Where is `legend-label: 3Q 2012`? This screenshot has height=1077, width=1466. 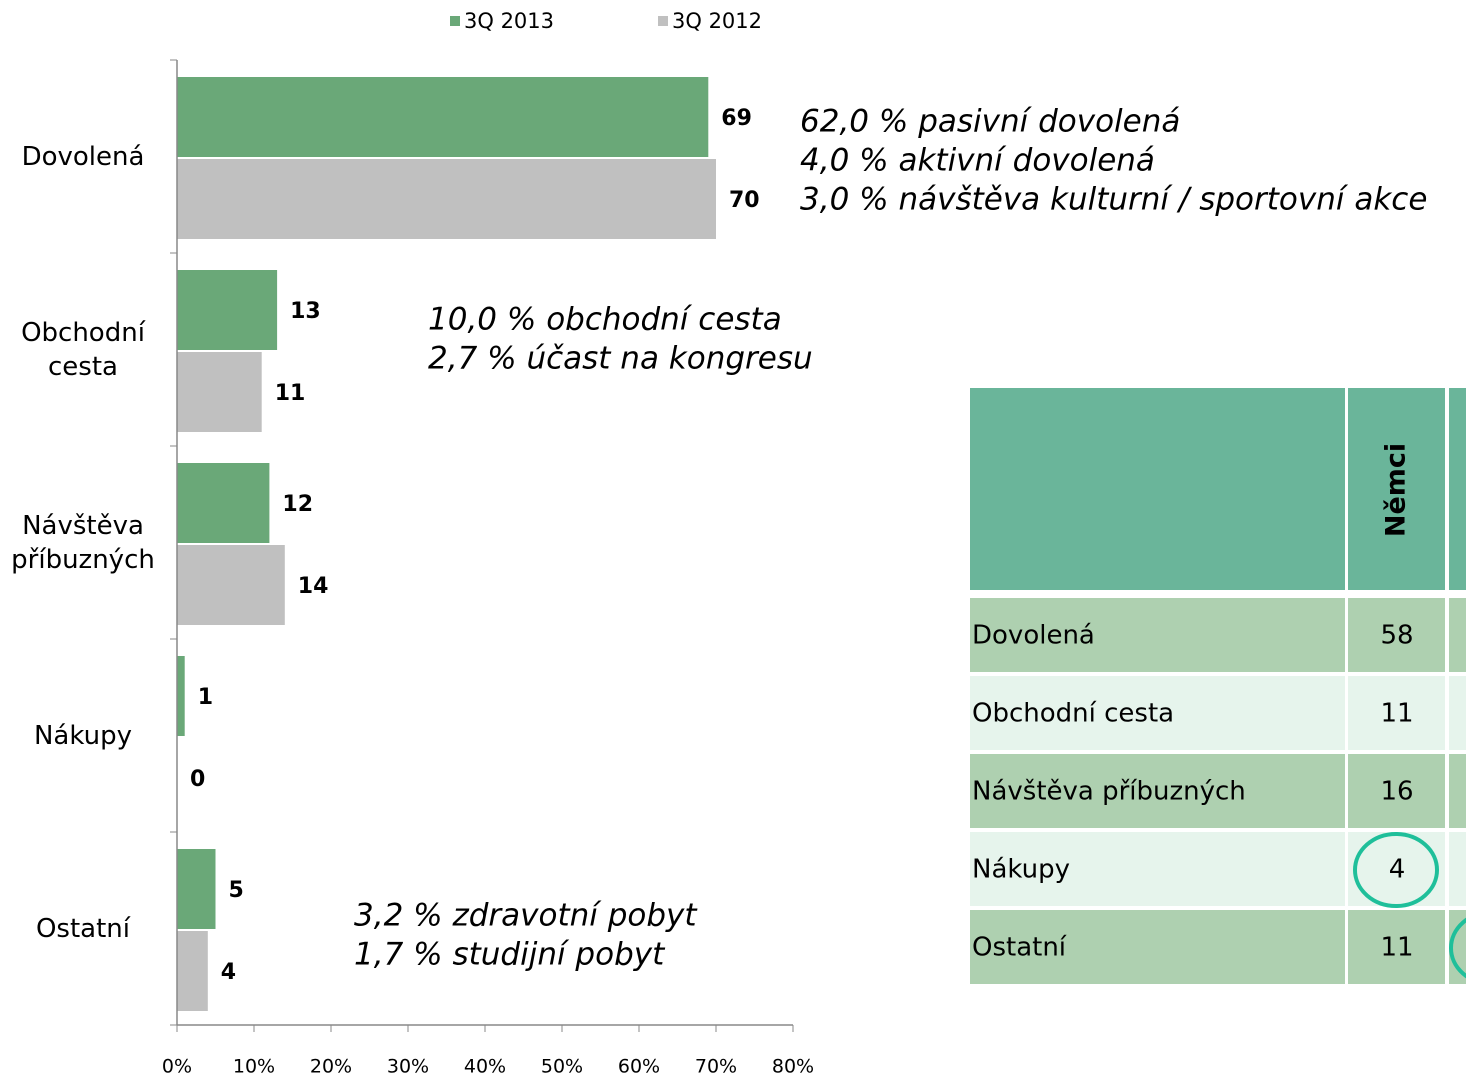
legend-label: 3Q 2012 is located at coordinates (717, 21).